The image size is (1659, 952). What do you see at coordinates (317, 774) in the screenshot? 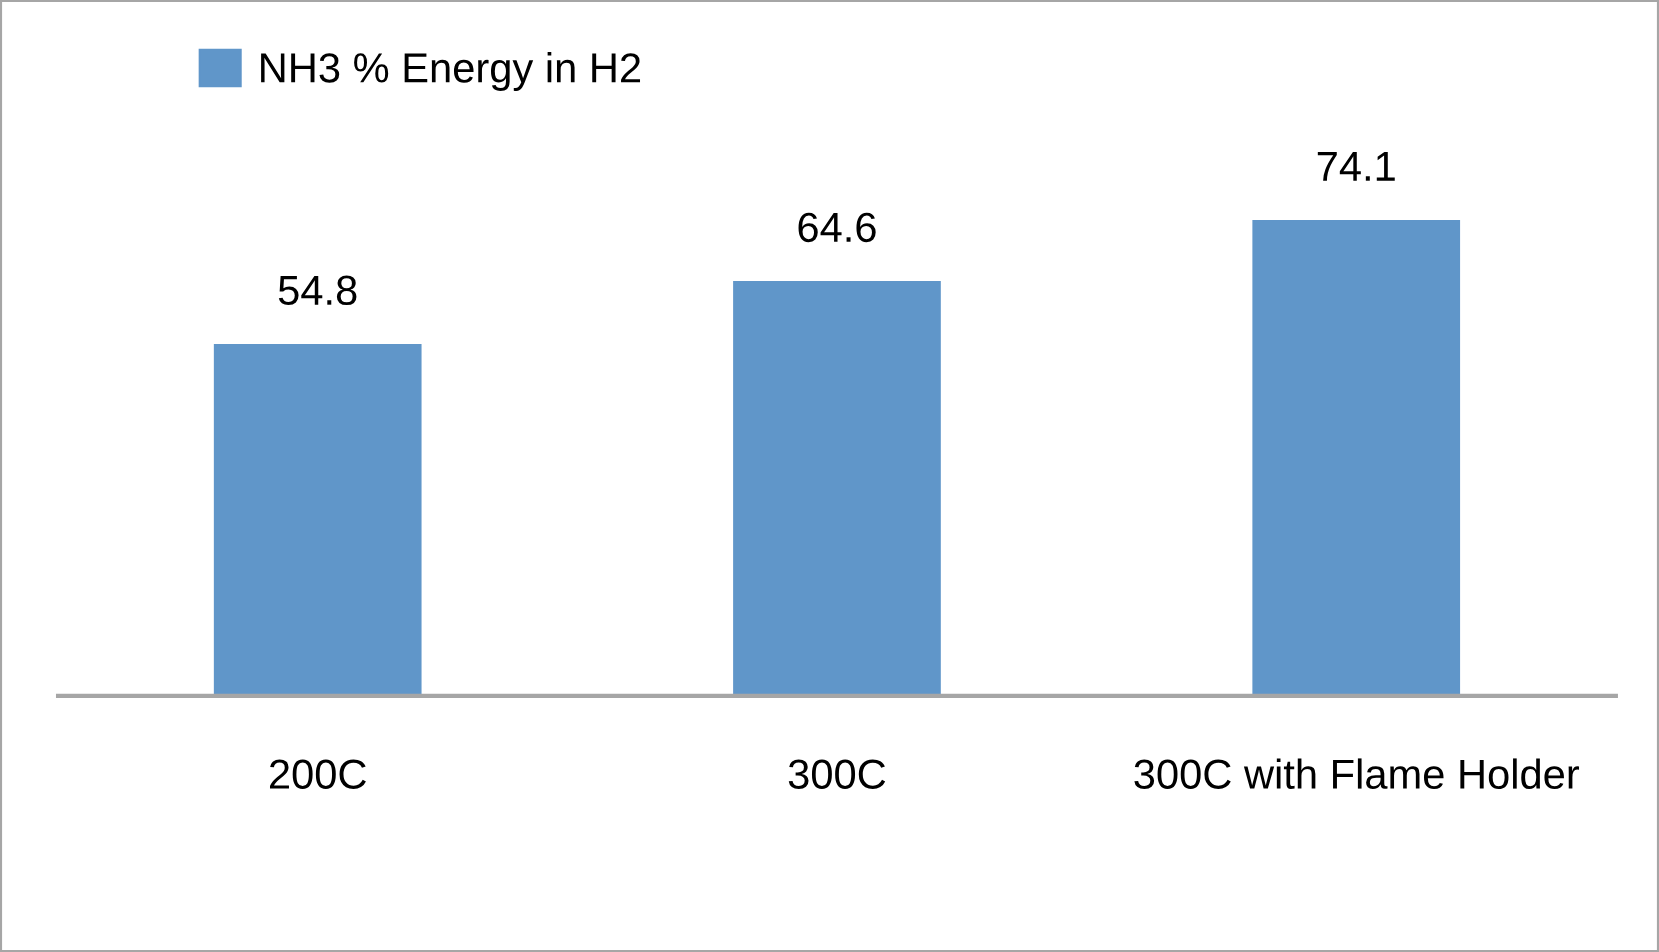
I see `x-tick-label: 200C` at bounding box center [317, 774].